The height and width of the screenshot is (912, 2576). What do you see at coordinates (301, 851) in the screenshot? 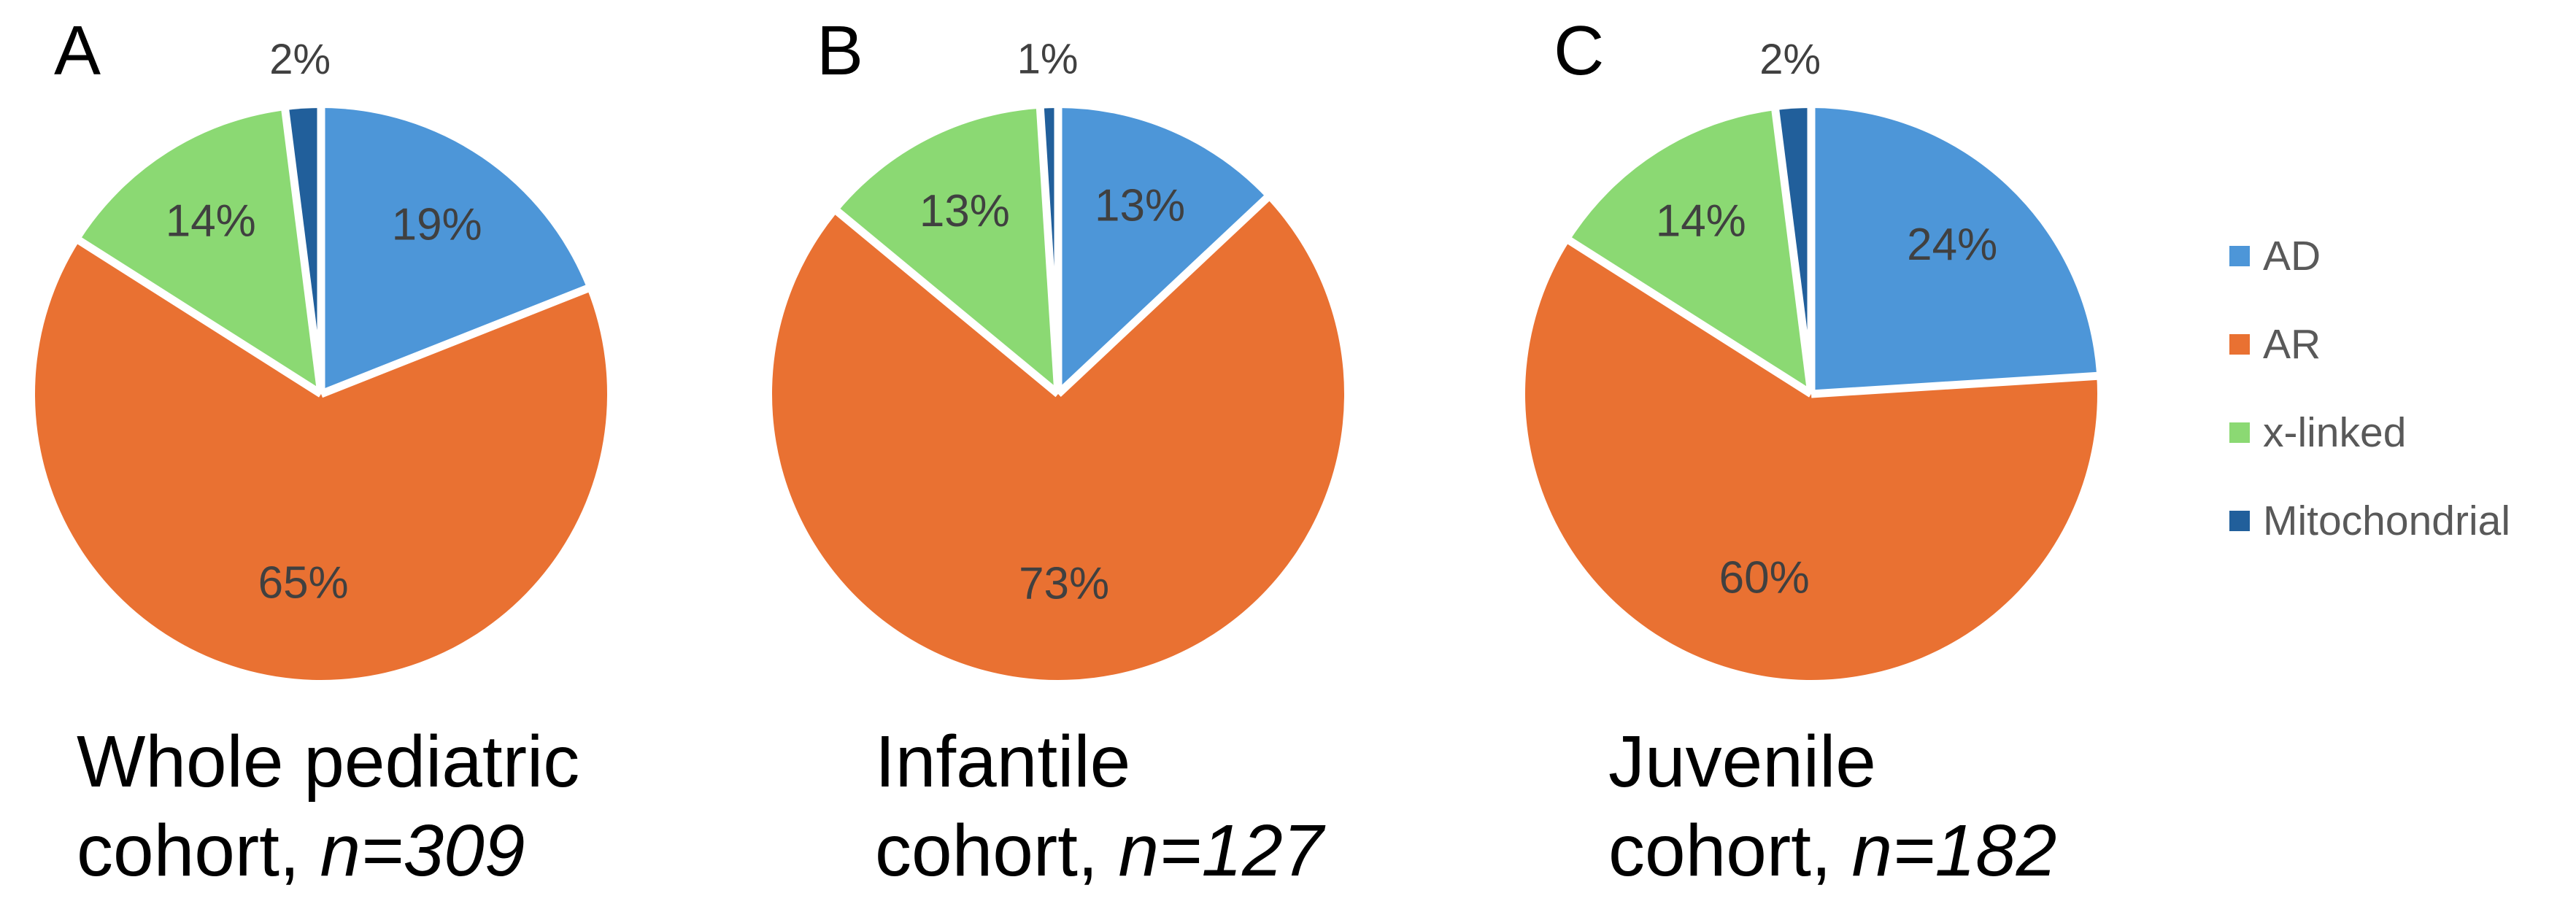
I see `chart-title-a-line2: cohort, n=309` at bounding box center [301, 851].